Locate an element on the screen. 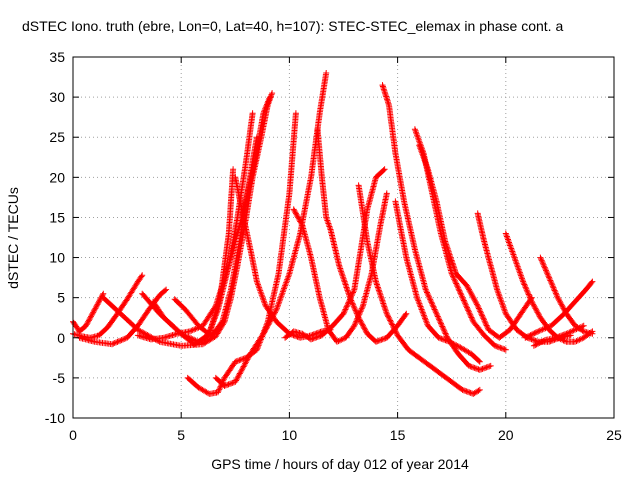 The height and width of the screenshot is (480, 640). series-arc20 is located at coordinates (524, 277).